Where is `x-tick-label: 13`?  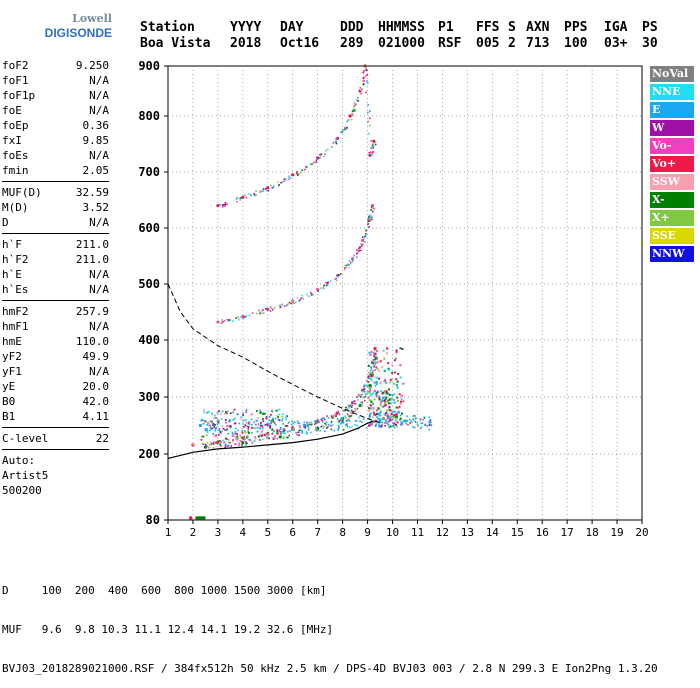
x-tick-label: 13 is located at coordinates (467, 532).